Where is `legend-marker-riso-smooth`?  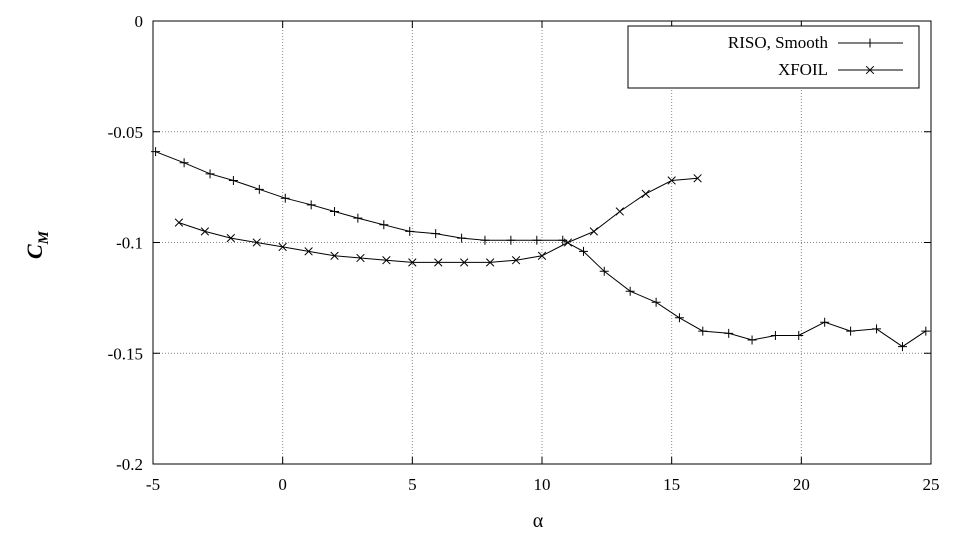 legend-marker-riso-smooth is located at coordinates (870, 43).